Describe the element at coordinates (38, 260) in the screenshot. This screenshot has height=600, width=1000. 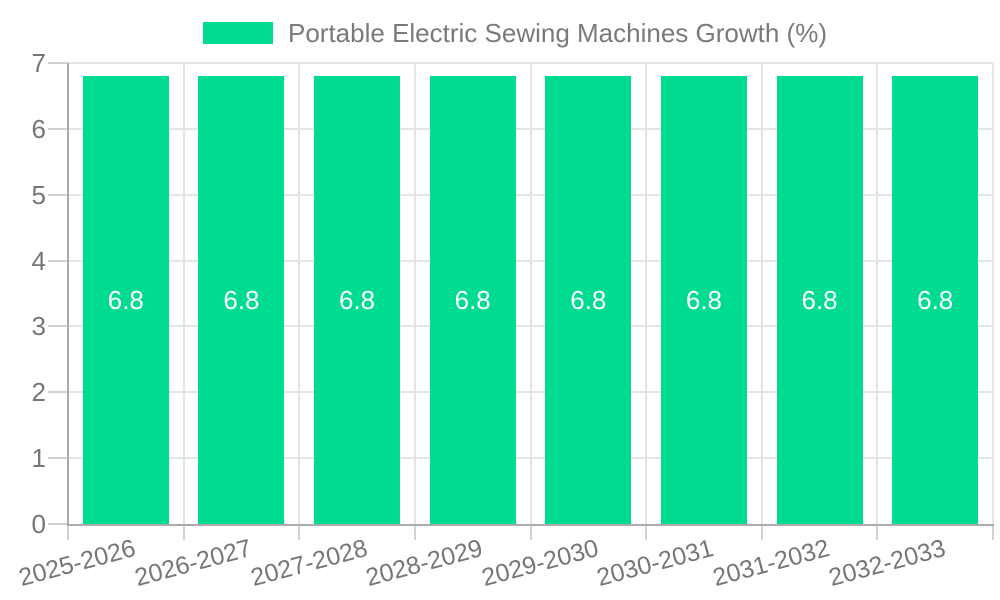
I see `y-axis-label: 4` at that location.